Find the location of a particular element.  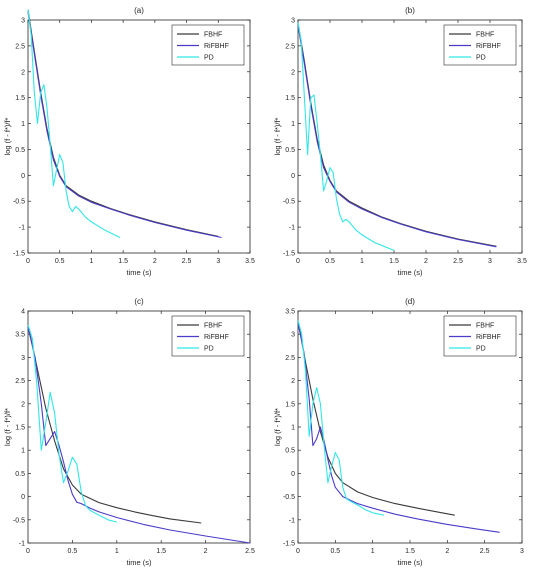

chart-title: (d) is located at coordinates (410, 301).